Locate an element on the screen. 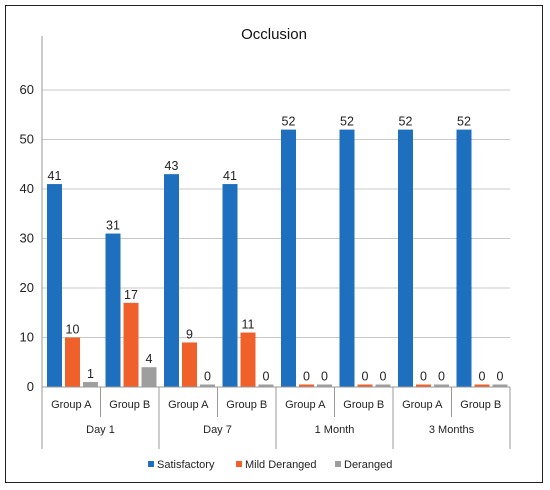  data-label: 31 is located at coordinates (113, 226).